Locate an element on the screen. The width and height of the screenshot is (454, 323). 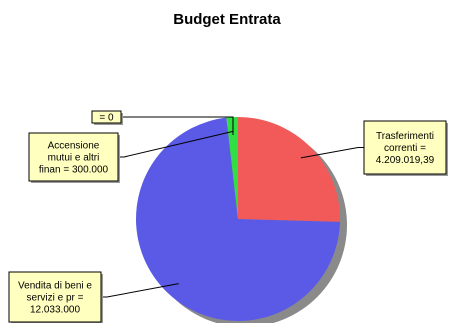
slice-label-text: servizi e pr = is located at coordinates (55, 298).